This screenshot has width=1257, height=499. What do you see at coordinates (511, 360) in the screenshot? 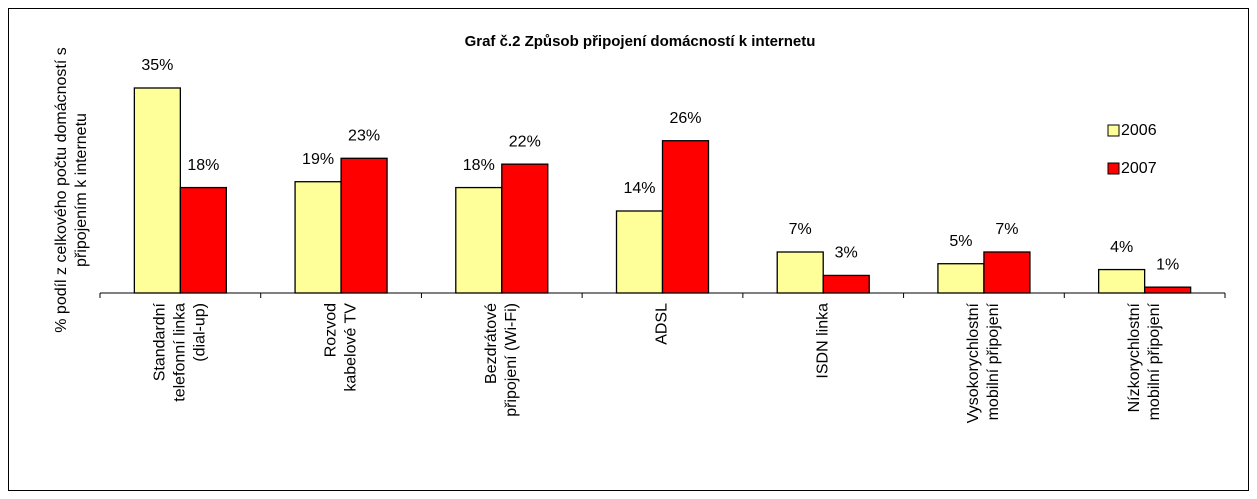
I see `x-tick-label: připojení (Wi-Fi)` at bounding box center [511, 360].